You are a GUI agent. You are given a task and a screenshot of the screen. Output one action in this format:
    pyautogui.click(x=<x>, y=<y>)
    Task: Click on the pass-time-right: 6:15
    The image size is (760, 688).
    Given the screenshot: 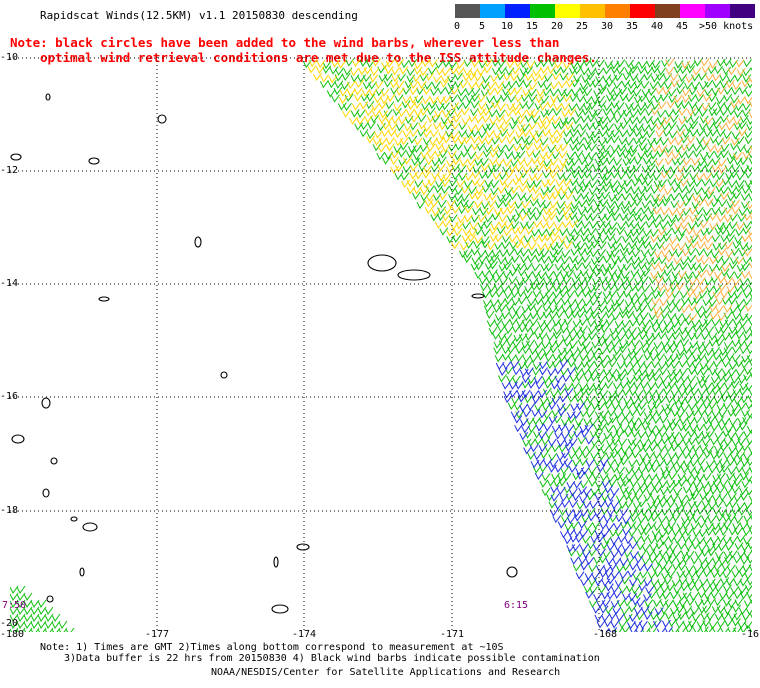 What is the action you would take?
    pyautogui.click(x=516, y=605)
    